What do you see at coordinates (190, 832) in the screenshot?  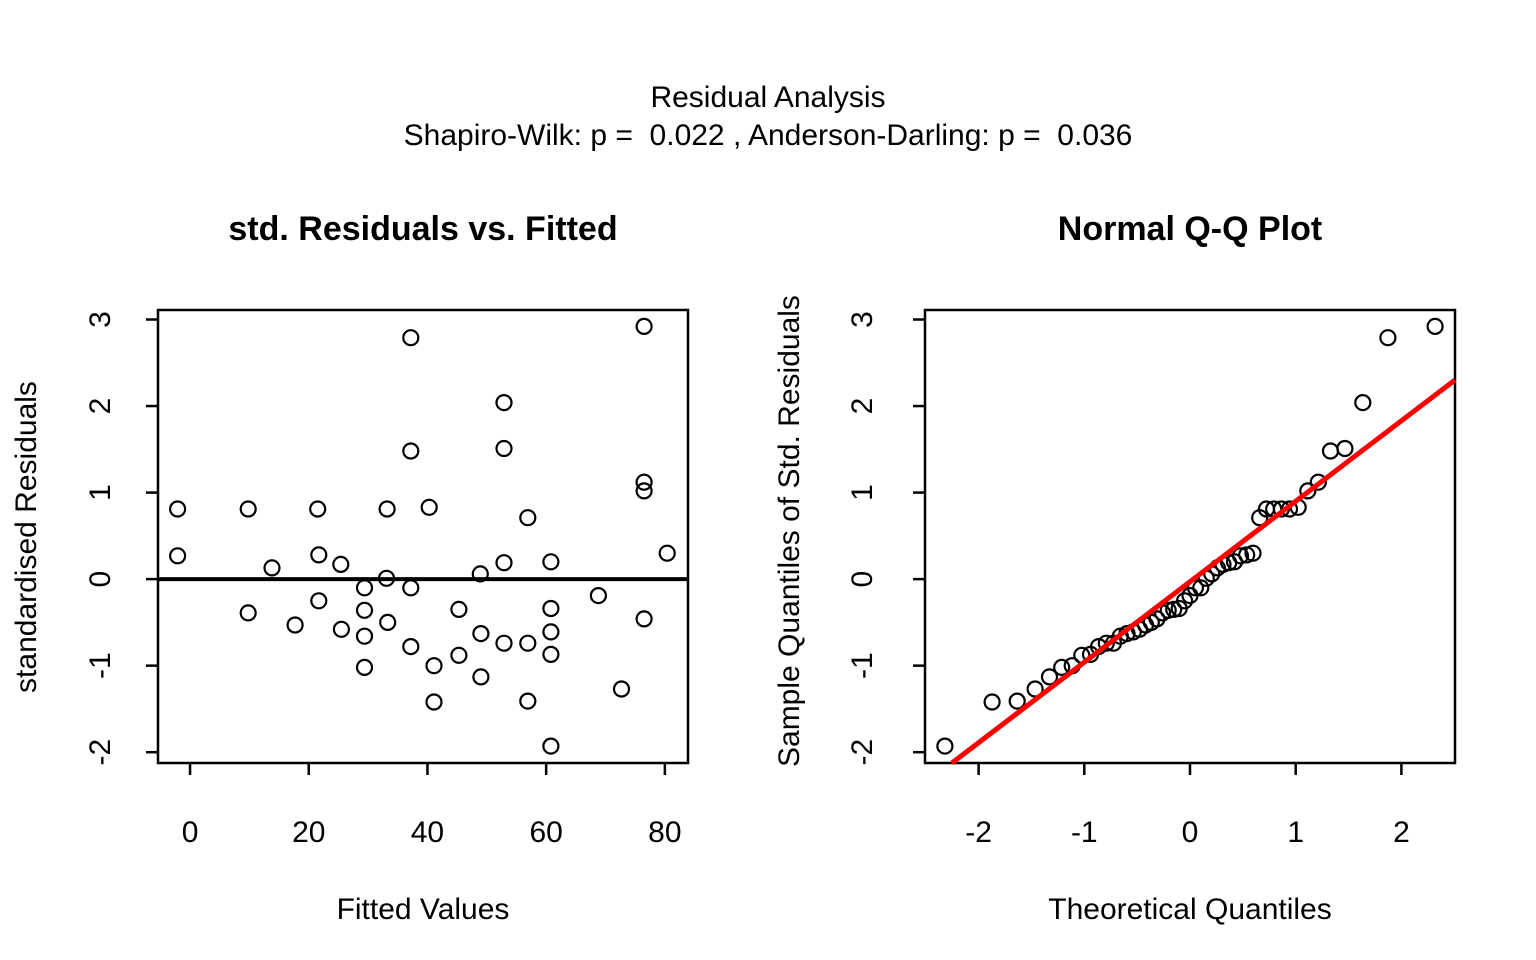 I see `x-tick-label: 0` at bounding box center [190, 832].